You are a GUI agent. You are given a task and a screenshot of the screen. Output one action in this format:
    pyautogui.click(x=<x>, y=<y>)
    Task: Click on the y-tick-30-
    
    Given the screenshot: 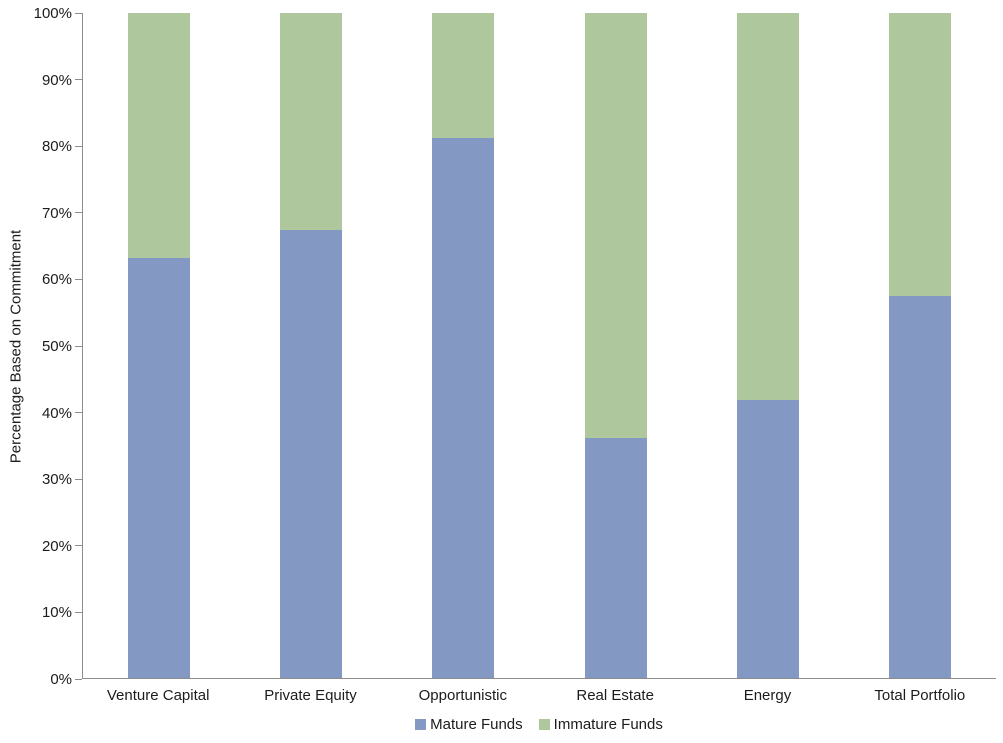 What is the action you would take?
    pyautogui.click(x=78, y=479)
    